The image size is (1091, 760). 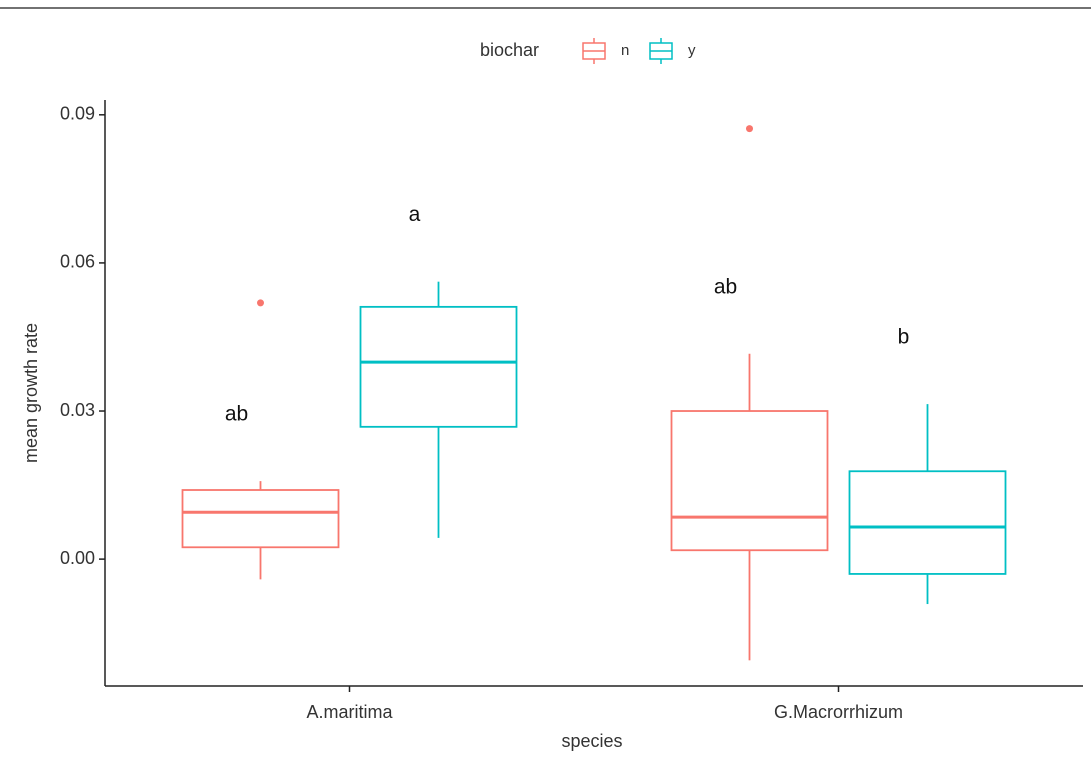 What do you see at coordinates (838, 712) in the screenshot?
I see `x-tick-label: G.Macrorrhizum` at bounding box center [838, 712].